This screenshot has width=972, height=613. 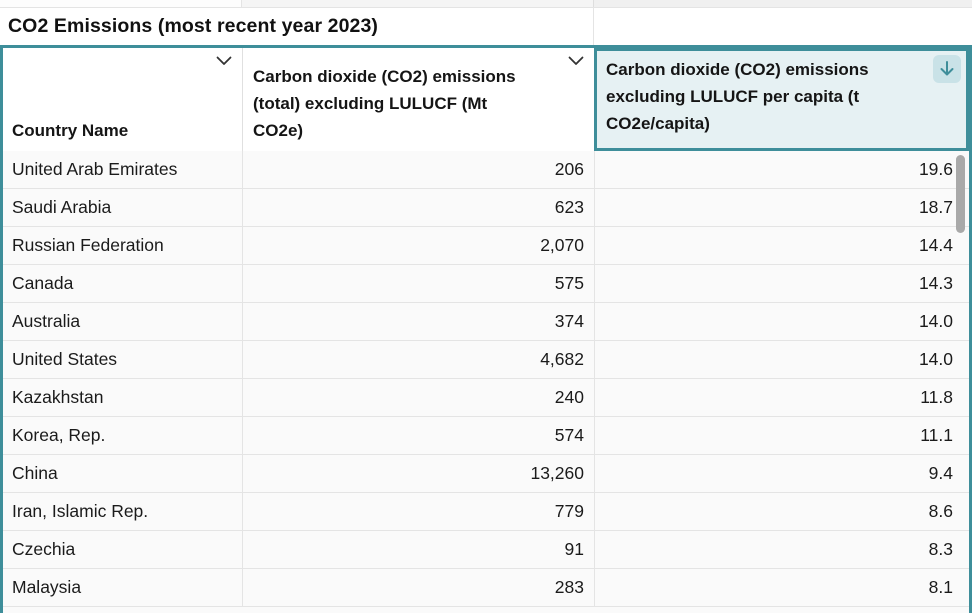 What do you see at coordinates (35, 473) in the screenshot?
I see `country-cell: China` at bounding box center [35, 473].